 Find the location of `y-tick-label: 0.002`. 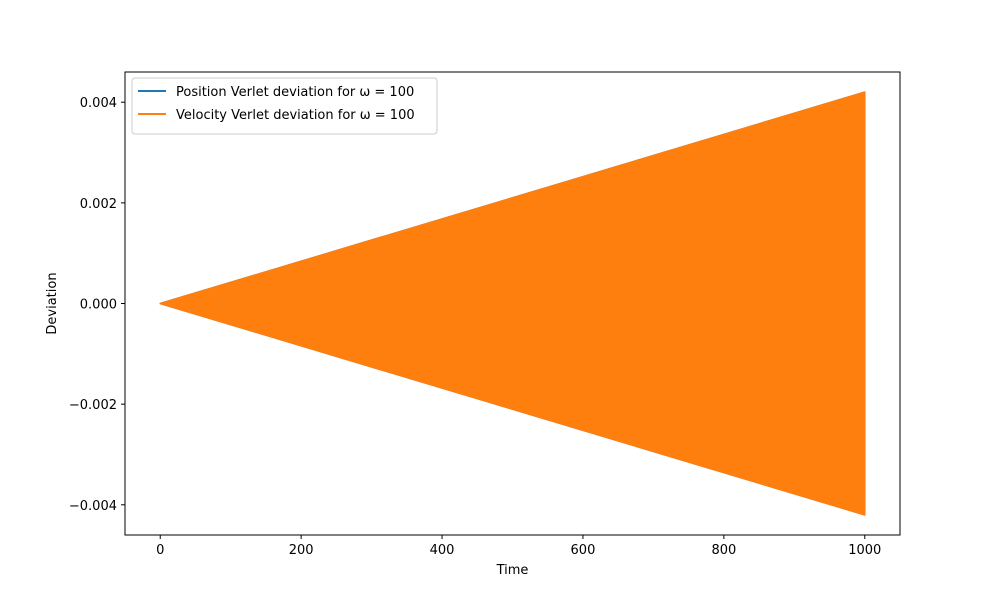

y-tick-label: 0.002 is located at coordinates (98, 204).